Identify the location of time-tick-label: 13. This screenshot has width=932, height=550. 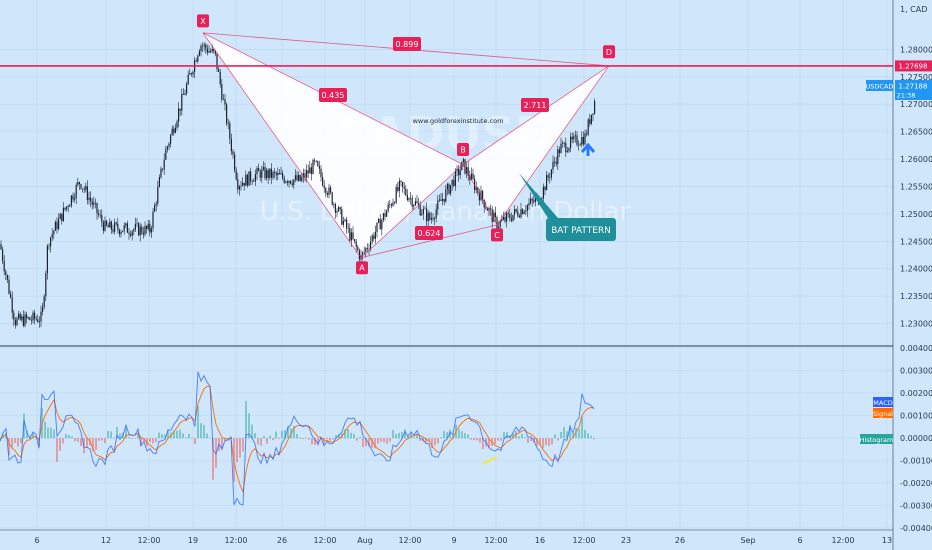
(887, 540).